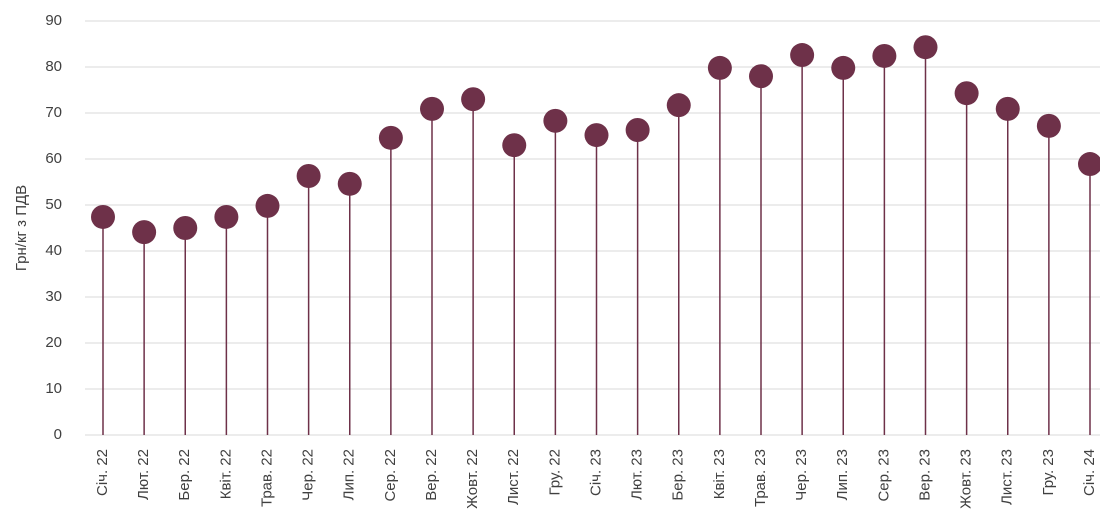  I want to click on x-tick-label: Жовт. 23, so click(966, 479).